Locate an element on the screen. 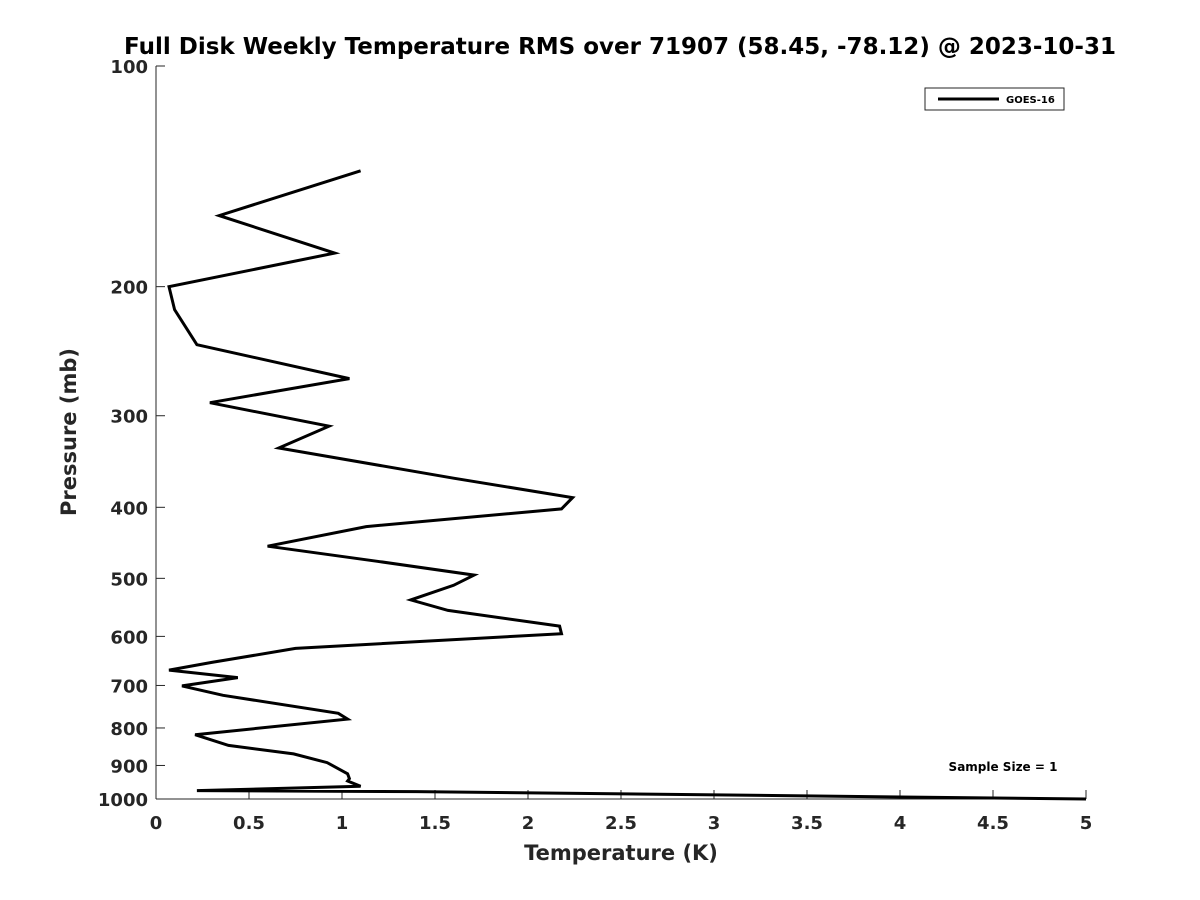 This screenshot has height=900, width=1200. sample-size-annotation: Sample Size = 1 is located at coordinates (1003, 767).